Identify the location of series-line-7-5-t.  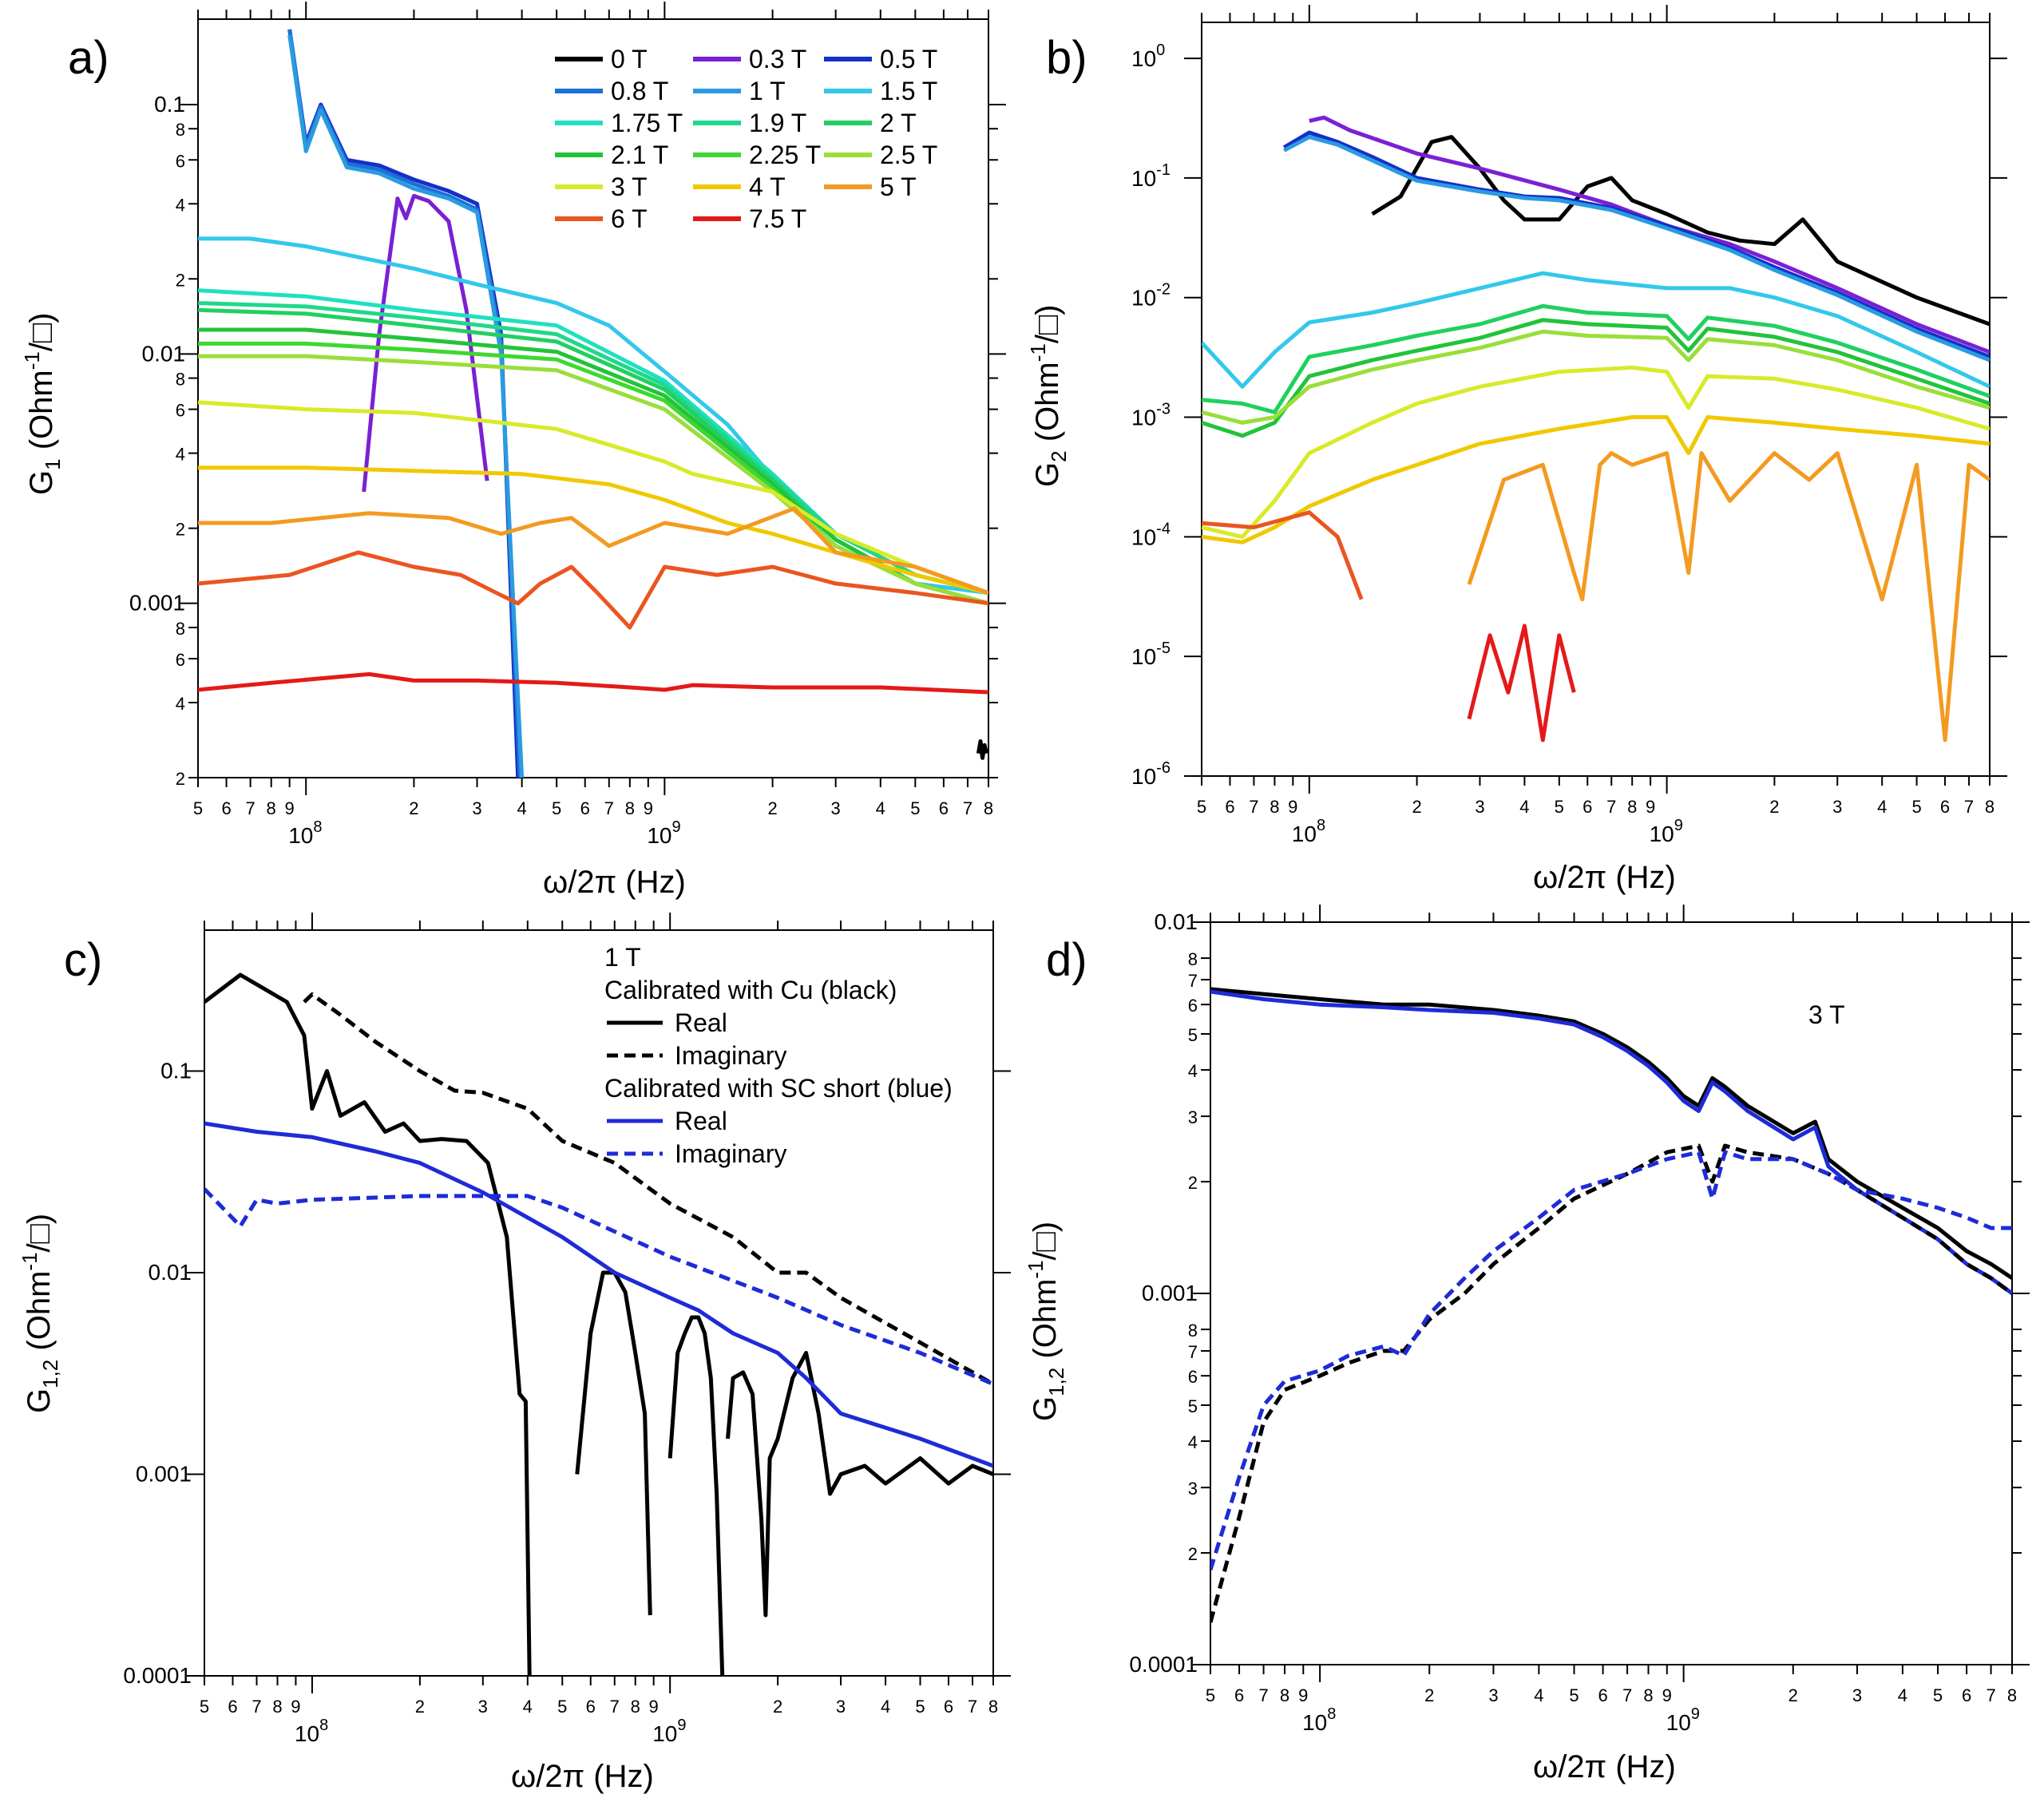
(593, 683).